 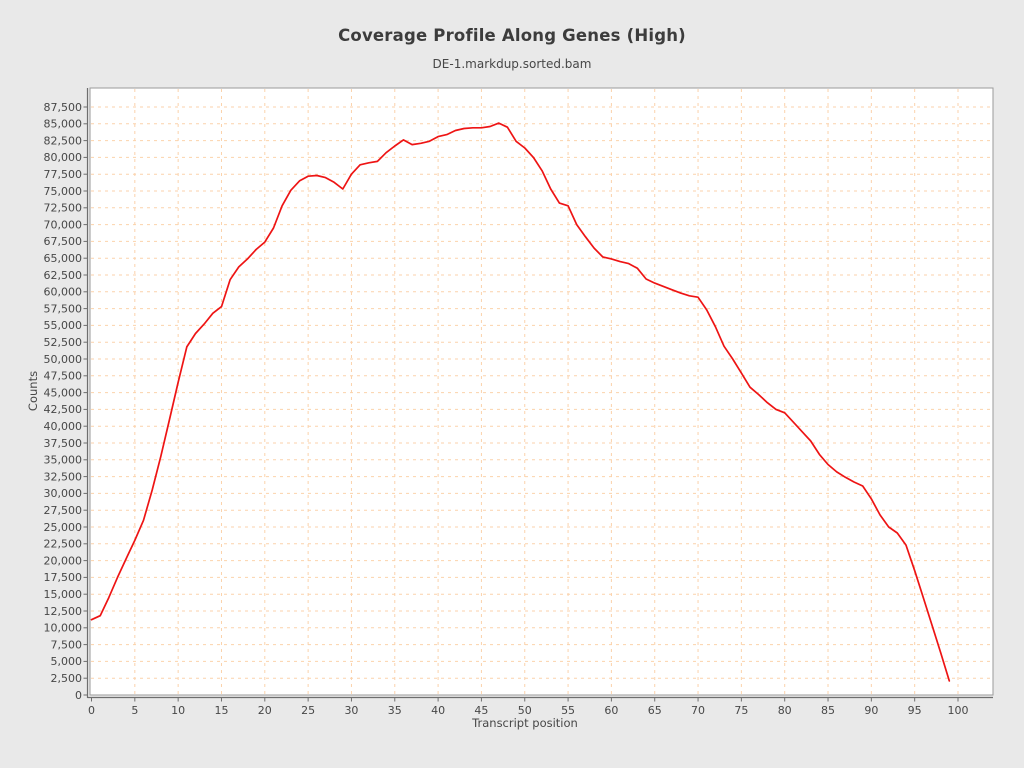 I want to click on y-tick-label: 42,500, so click(x=63, y=409).